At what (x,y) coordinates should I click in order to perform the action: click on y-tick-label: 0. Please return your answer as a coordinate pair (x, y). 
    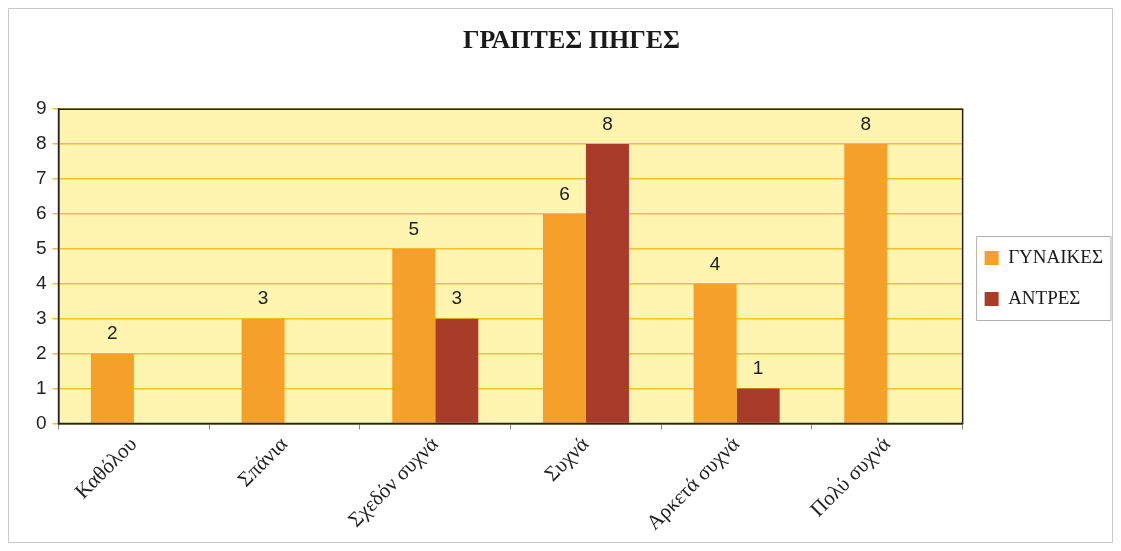
    Looking at the image, I should click on (41, 422).